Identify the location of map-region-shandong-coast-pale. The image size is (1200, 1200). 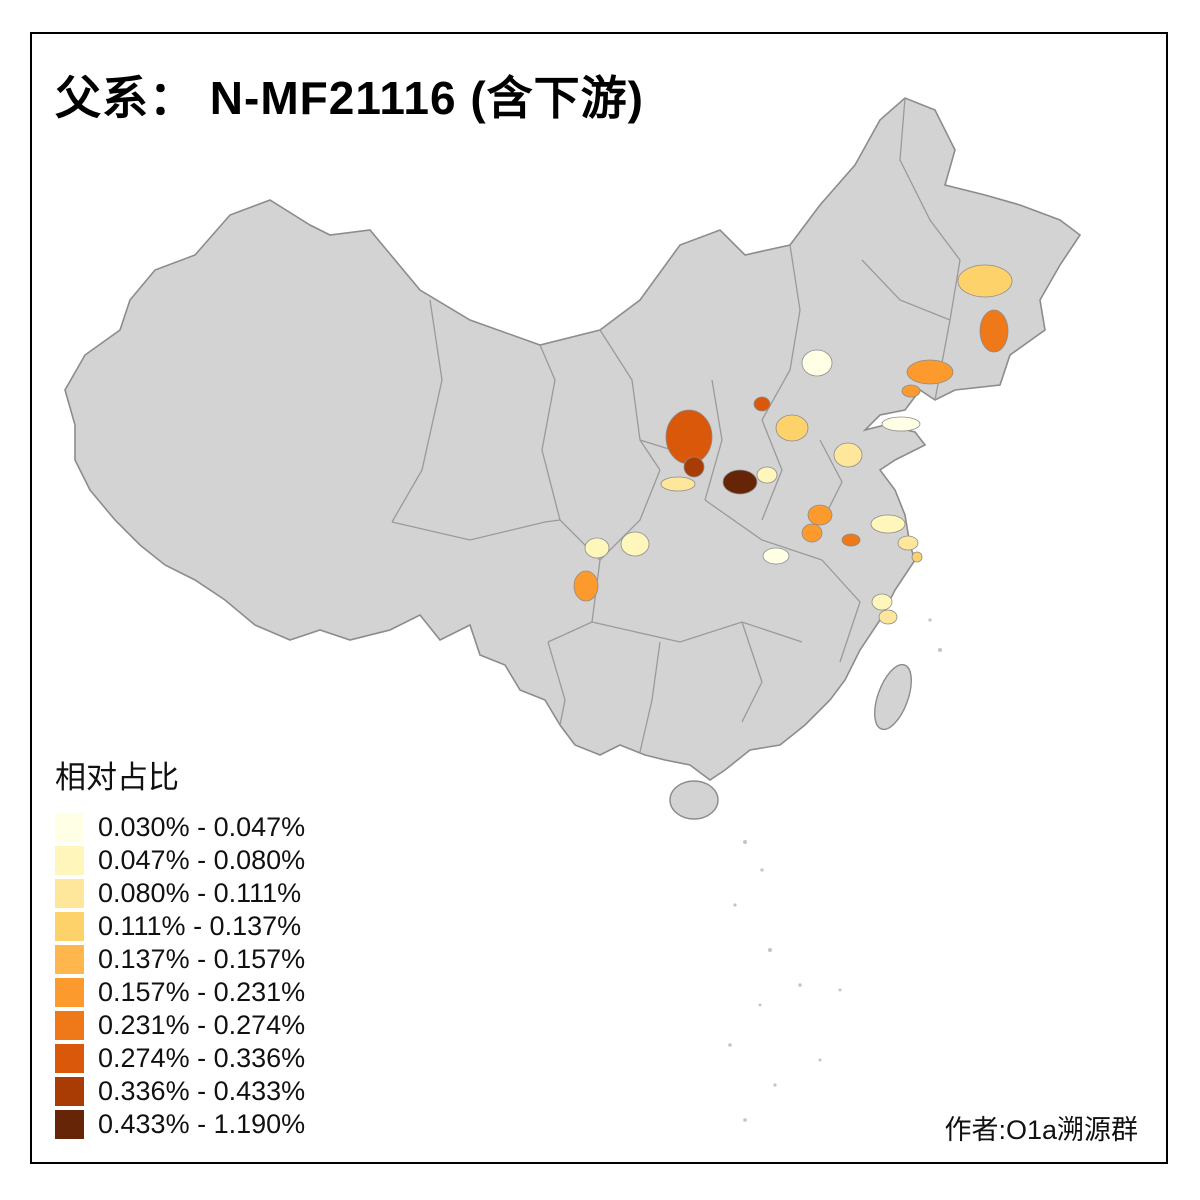
(901, 424).